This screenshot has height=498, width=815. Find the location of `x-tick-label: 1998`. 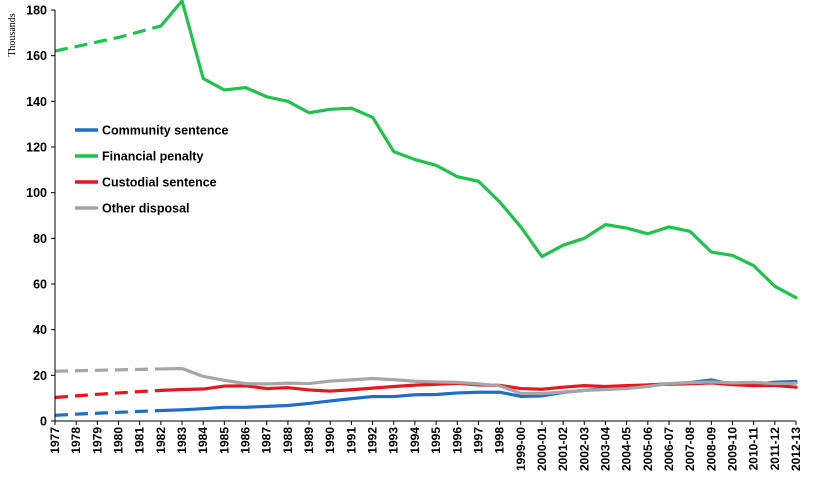

x-tick-label: 1998 is located at coordinates (500, 440).